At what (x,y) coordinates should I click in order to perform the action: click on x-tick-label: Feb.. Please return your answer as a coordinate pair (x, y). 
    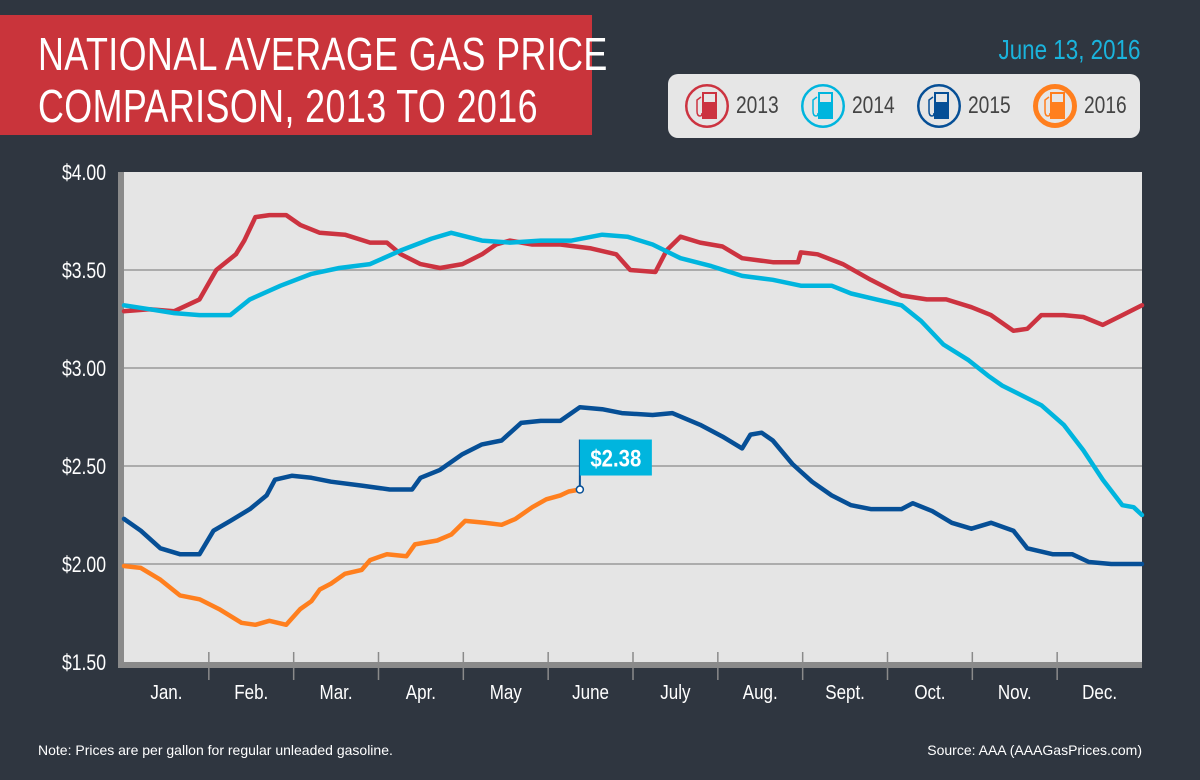
    Looking at the image, I should click on (251, 692).